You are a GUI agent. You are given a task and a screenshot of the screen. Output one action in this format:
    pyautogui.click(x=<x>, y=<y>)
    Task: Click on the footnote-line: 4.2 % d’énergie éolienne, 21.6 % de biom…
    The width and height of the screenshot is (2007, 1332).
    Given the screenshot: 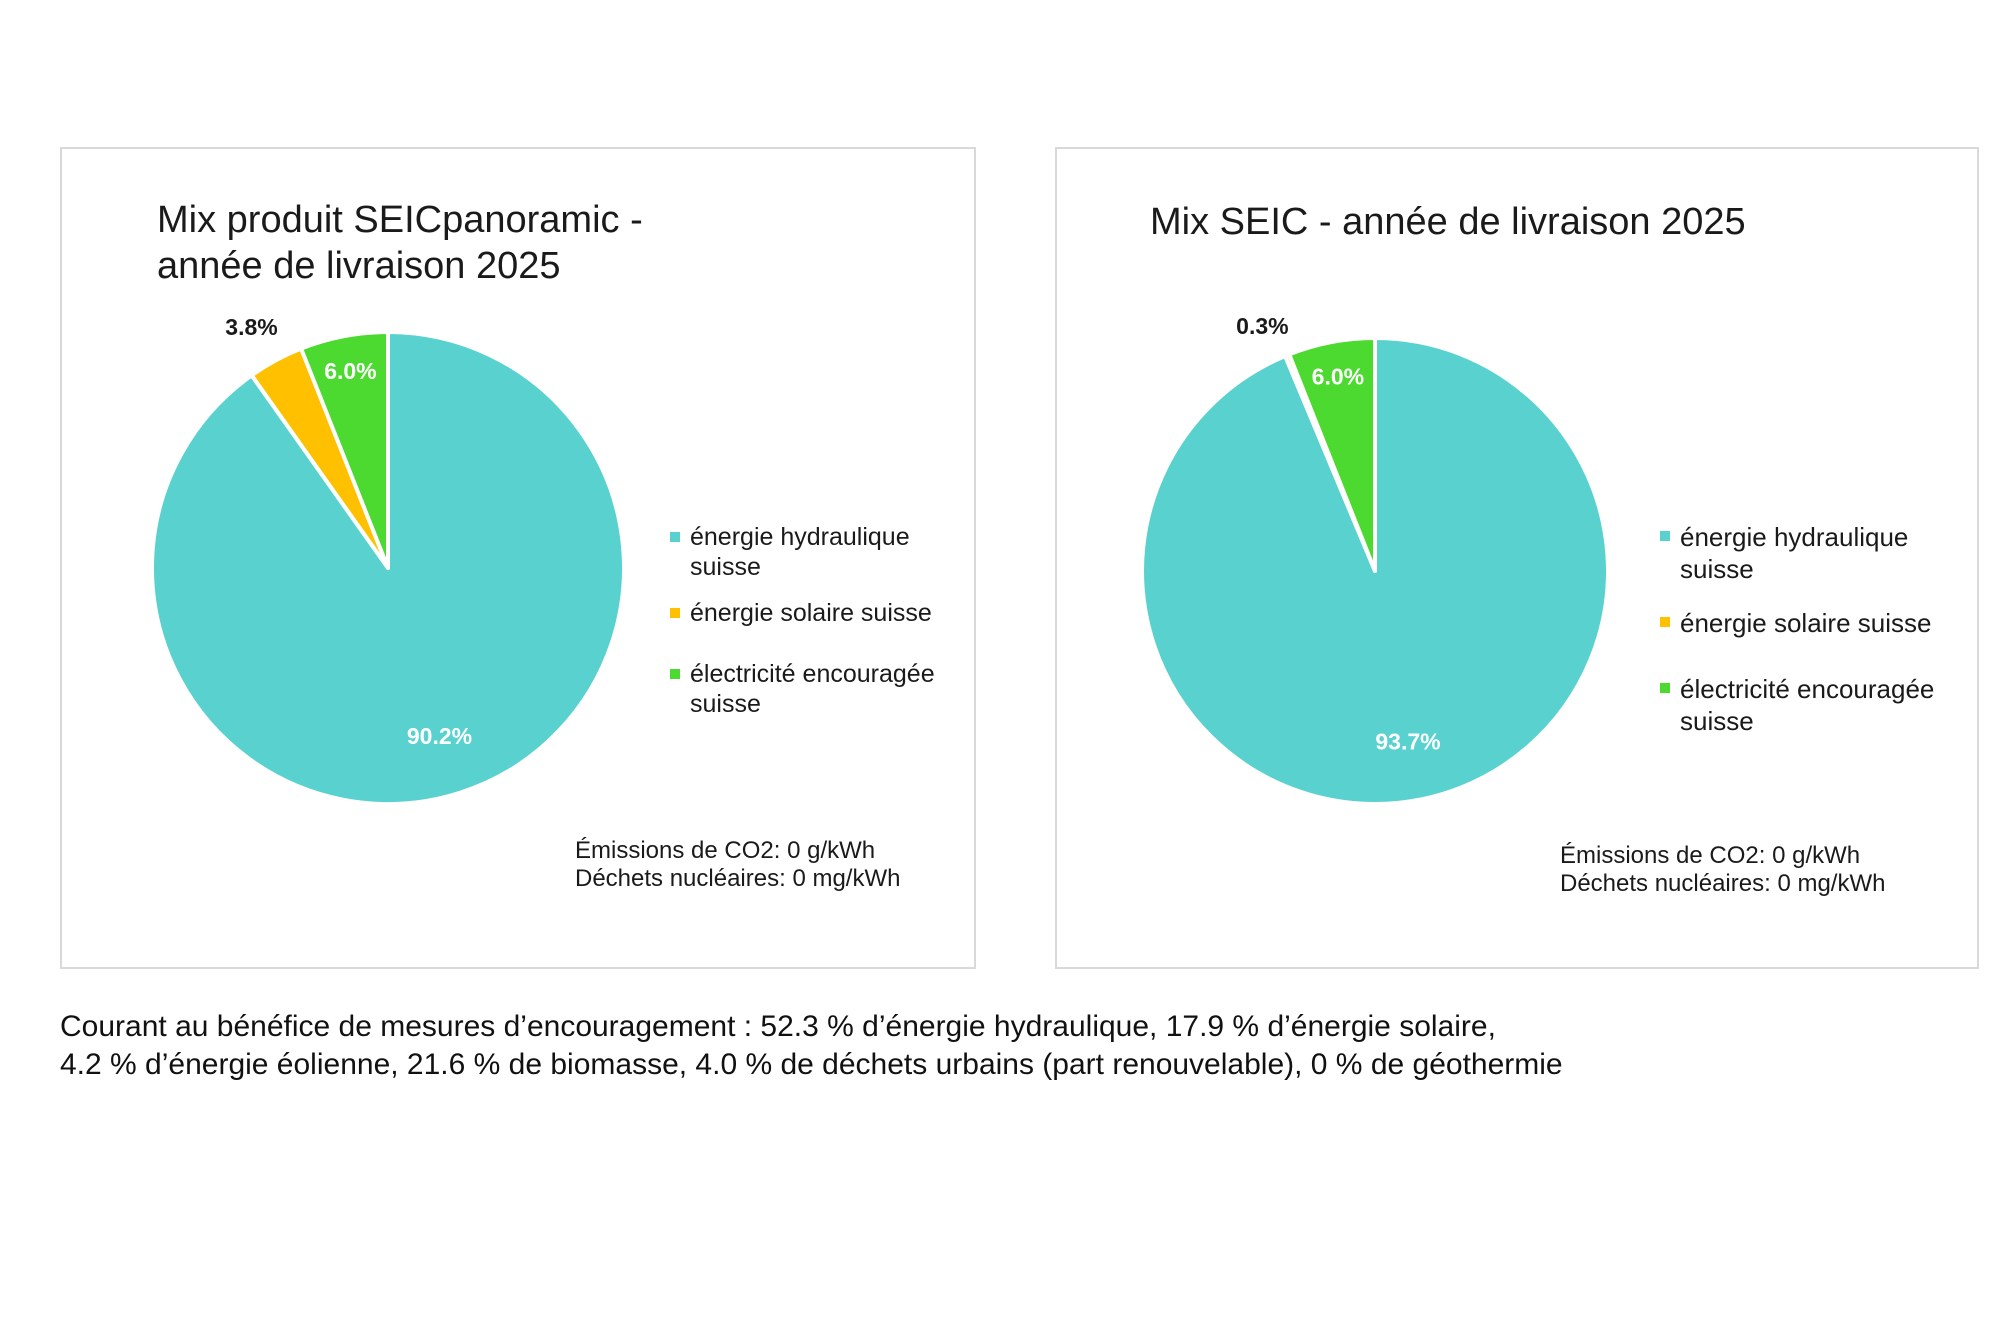 What is the action you would take?
    pyautogui.click(x=811, y=1064)
    